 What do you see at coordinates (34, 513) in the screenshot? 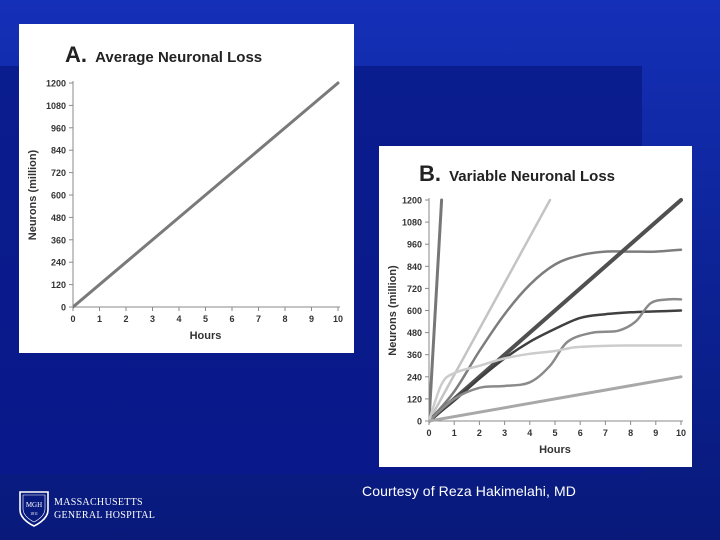
I see `logo-year: 1811` at bounding box center [34, 513].